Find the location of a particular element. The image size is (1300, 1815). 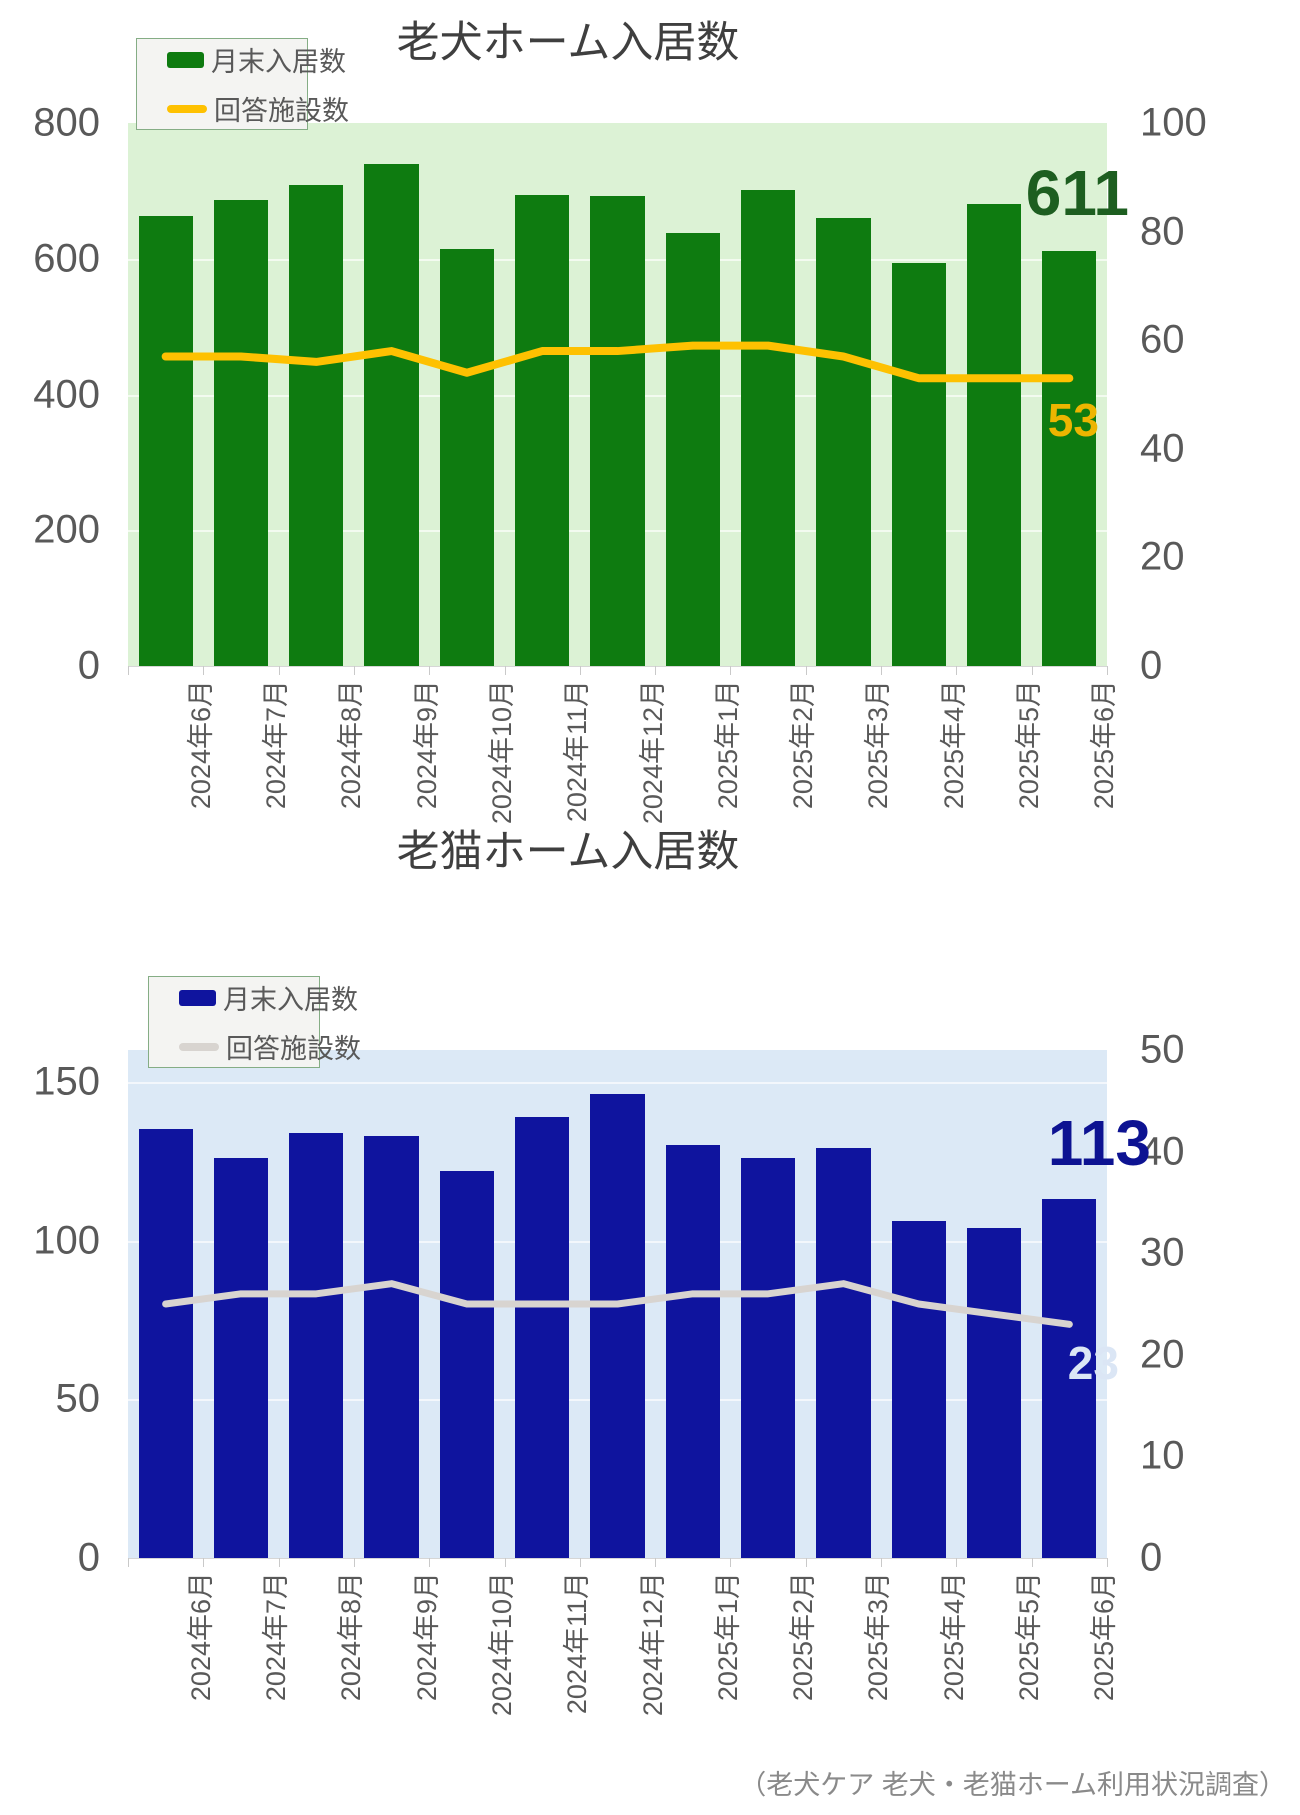

line-end-label: 23 is located at coordinates (1093, 1363).